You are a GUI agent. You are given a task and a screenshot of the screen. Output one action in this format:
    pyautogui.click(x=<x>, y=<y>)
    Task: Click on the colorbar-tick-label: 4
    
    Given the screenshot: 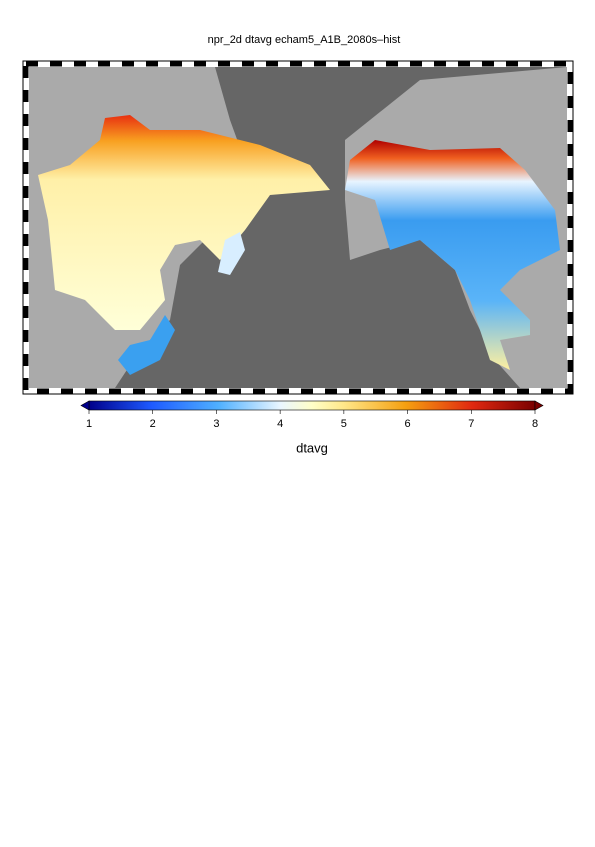 What is the action you would take?
    pyautogui.click(x=280, y=424)
    